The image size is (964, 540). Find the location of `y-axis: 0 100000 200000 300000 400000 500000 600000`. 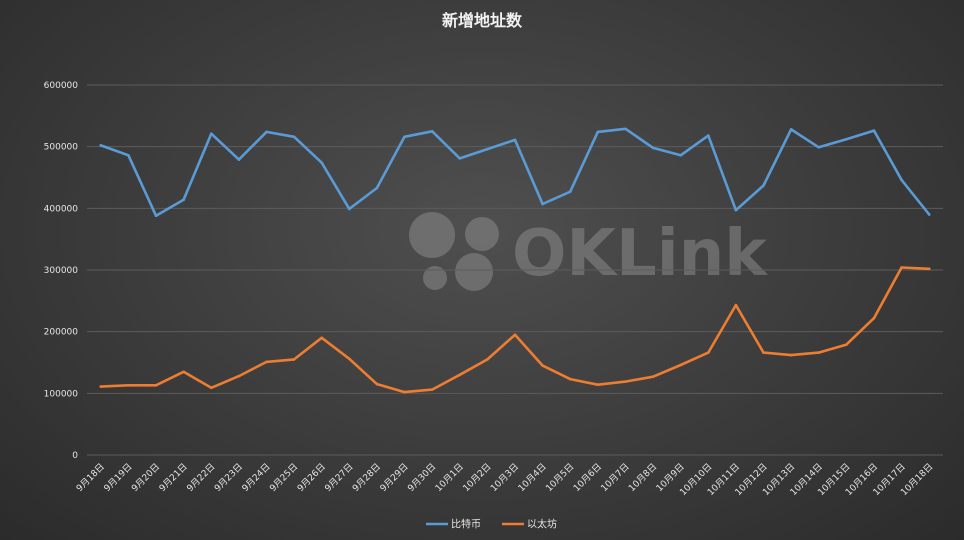

y-axis: 0 100000 200000 300000 400000 500000 600000 is located at coordinates (61, 271).